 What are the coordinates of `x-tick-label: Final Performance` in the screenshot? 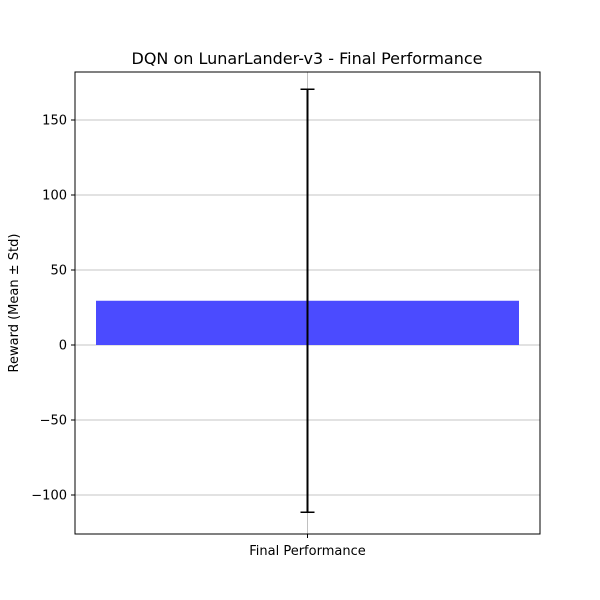 It's located at (307, 551).